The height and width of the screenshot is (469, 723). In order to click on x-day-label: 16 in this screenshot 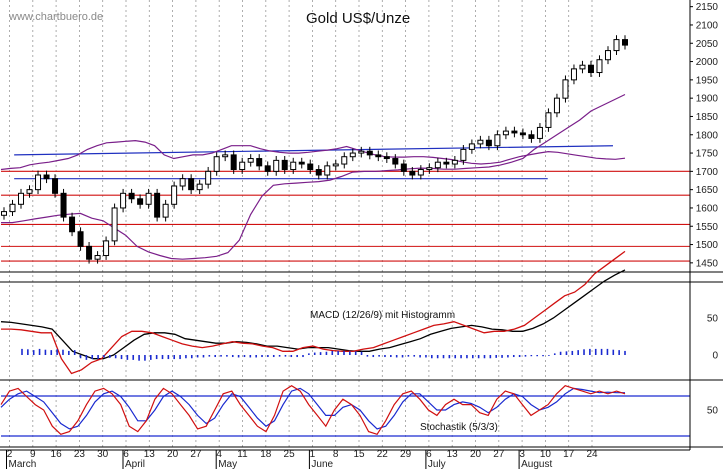, I will do `click(57, 454)`.